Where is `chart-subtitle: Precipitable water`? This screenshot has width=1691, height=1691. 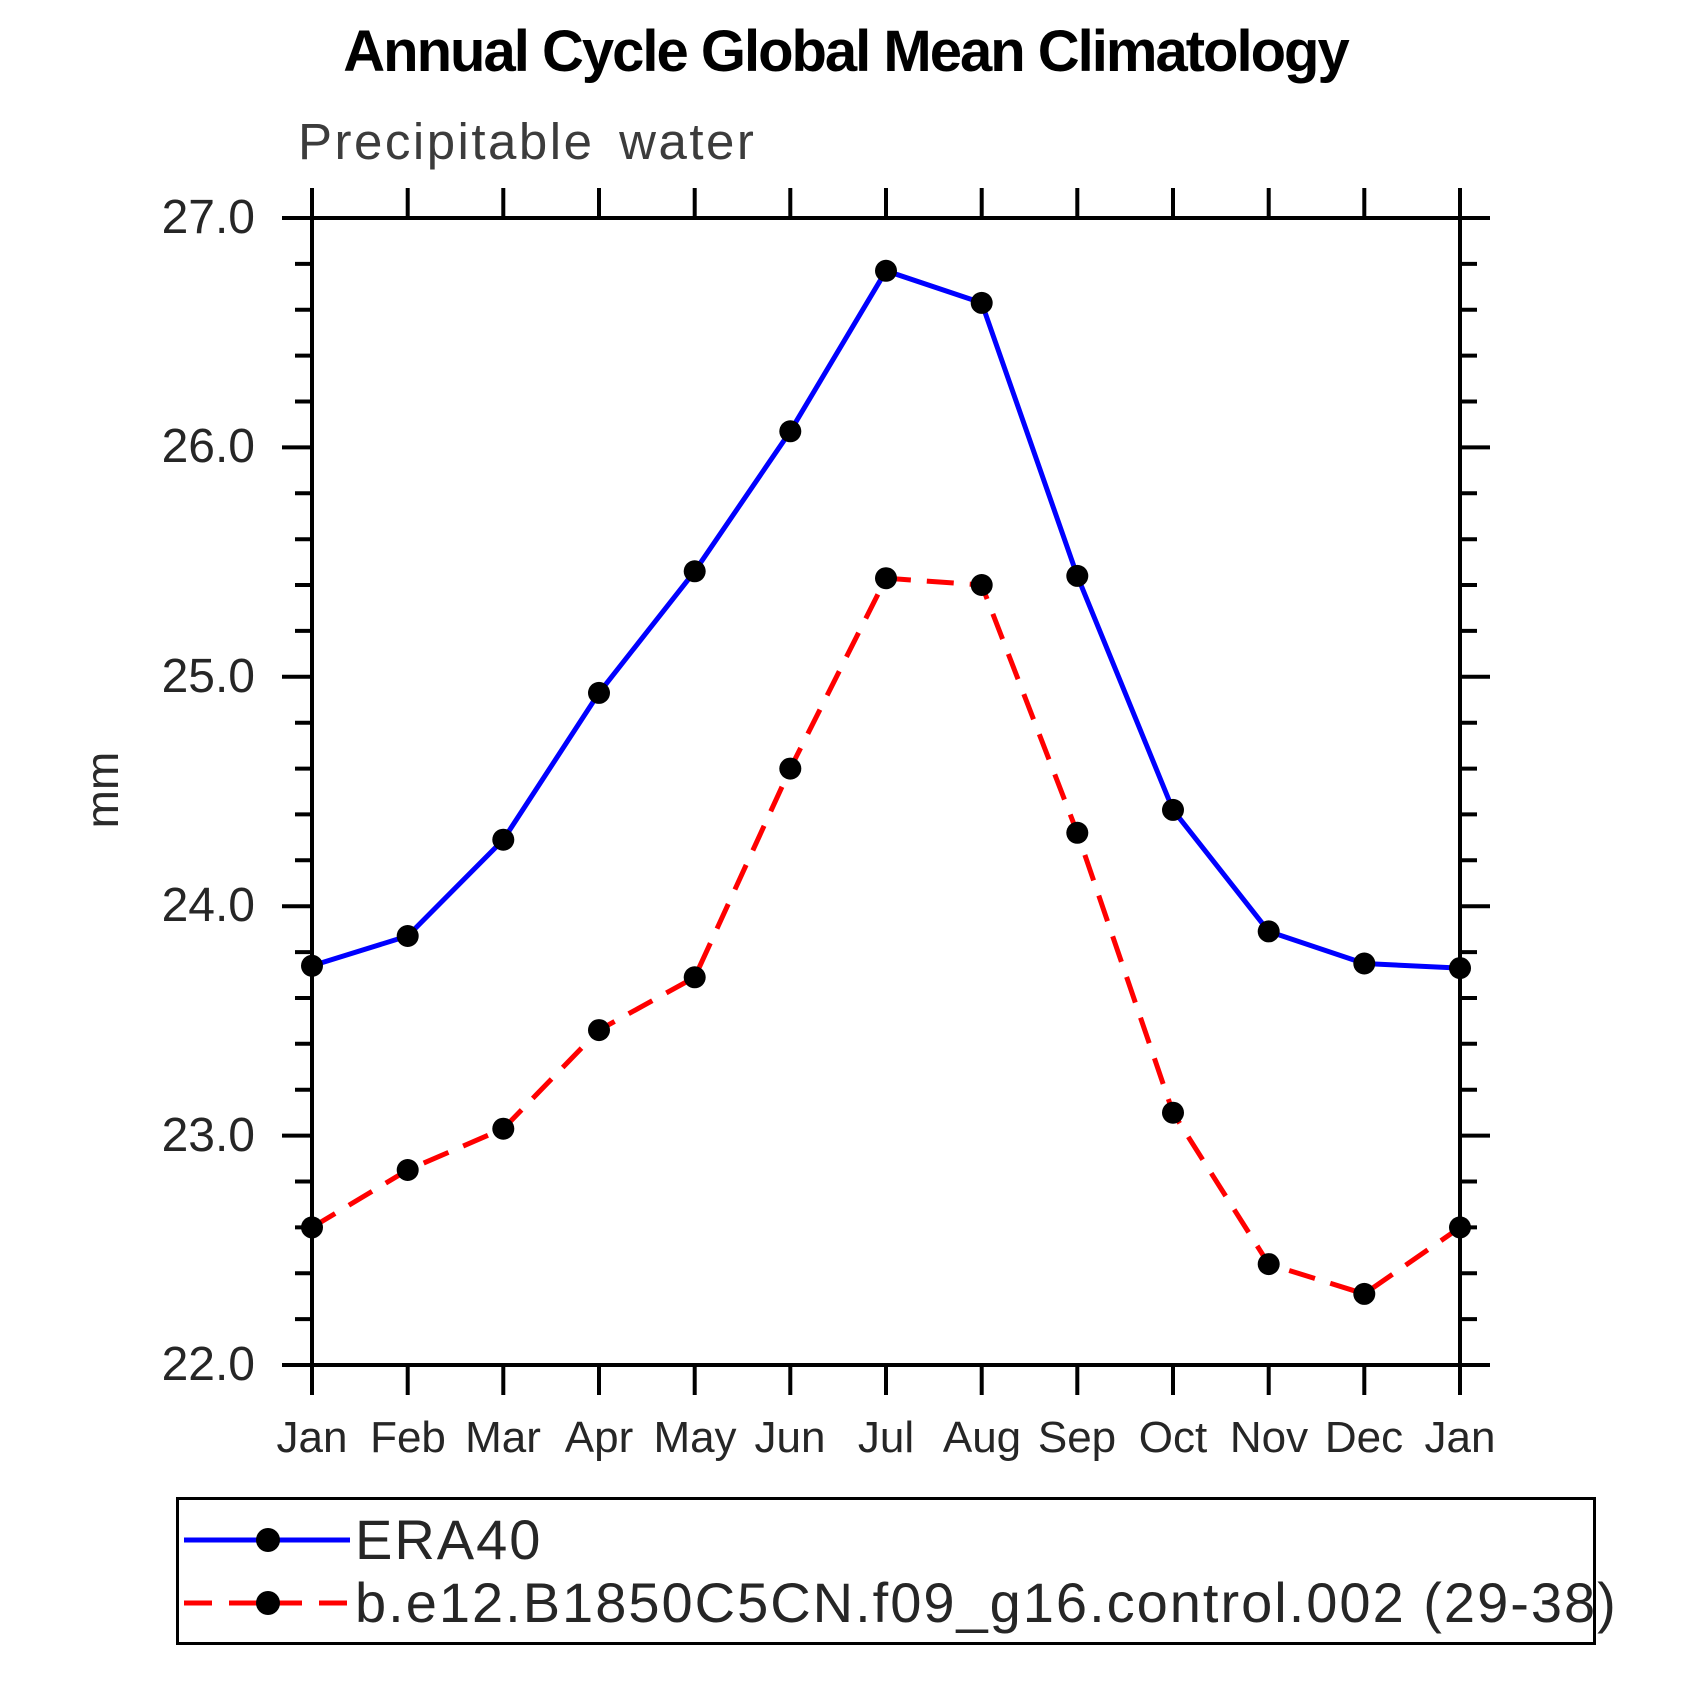 chart-subtitle: Precipitable water is located at coordinates (527, 141).